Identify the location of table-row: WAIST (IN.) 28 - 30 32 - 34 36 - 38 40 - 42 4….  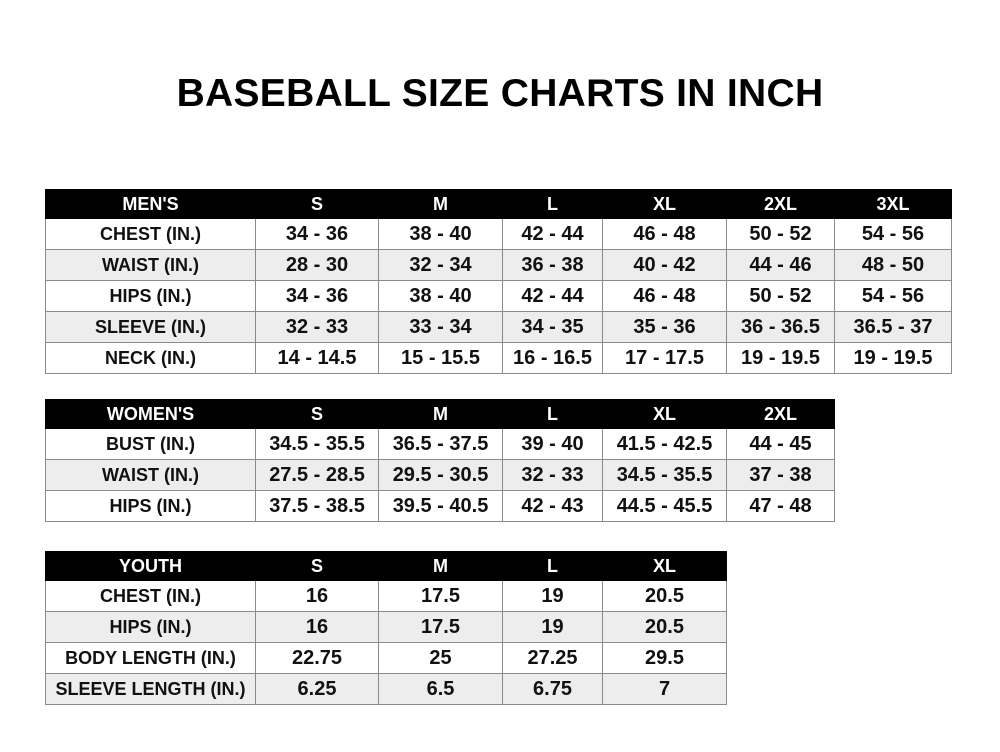
(498, 265).